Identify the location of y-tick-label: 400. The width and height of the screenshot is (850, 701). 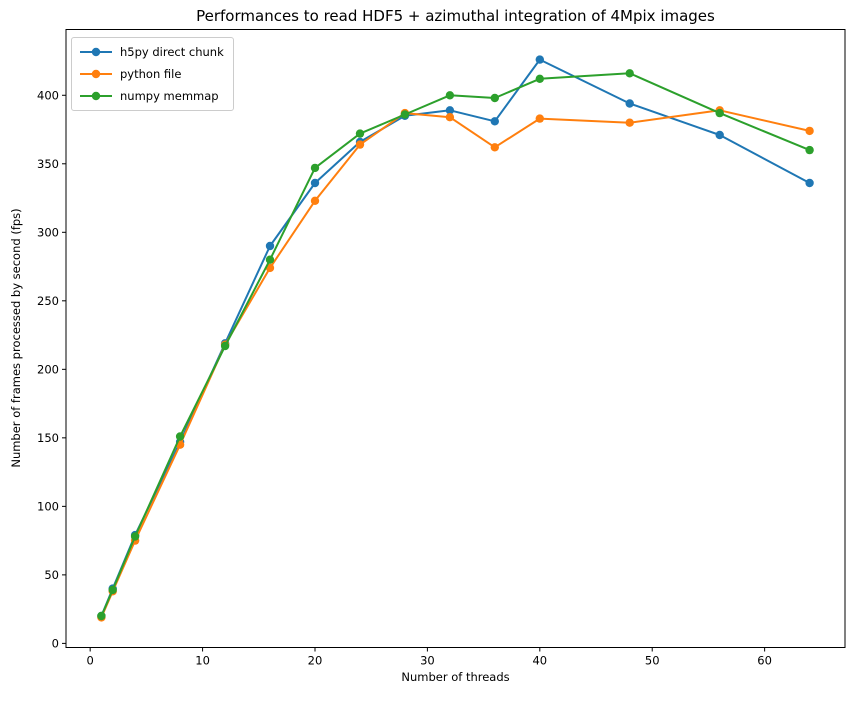
(48, 95).